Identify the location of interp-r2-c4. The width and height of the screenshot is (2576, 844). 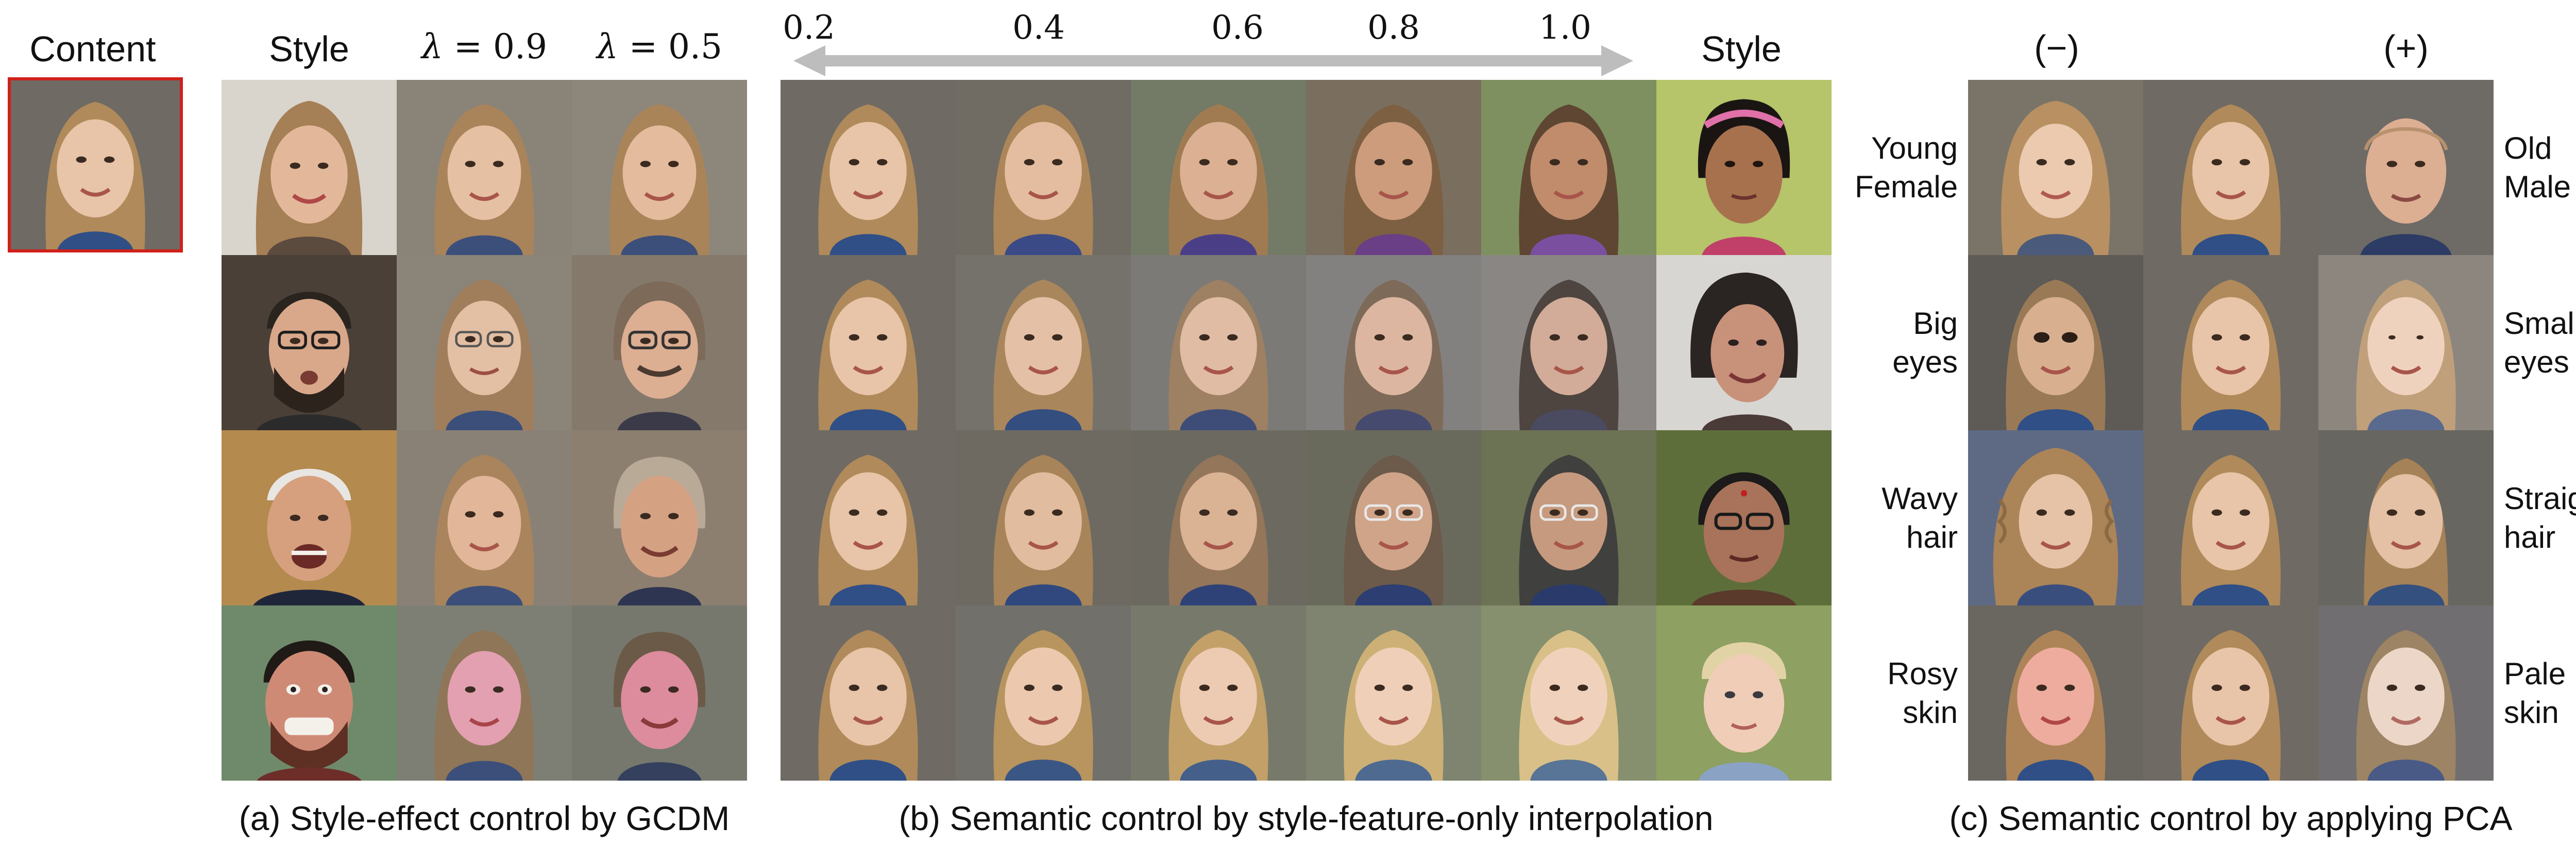
(1394, 342).